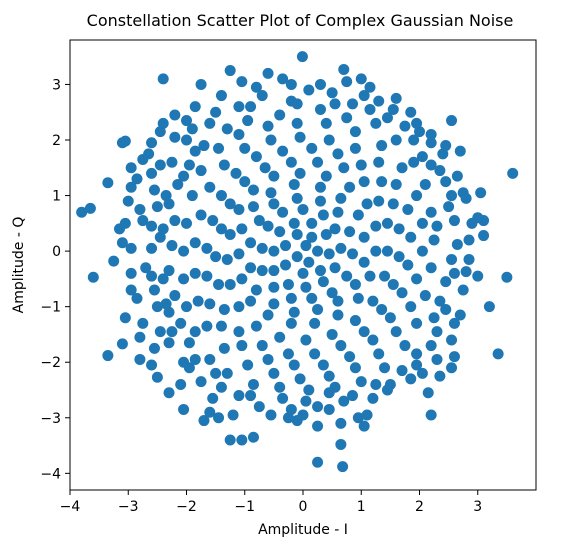  Describe the element at coordinates (303, 507) in the screenshot. I see `x-tick-label: 0` at that location.